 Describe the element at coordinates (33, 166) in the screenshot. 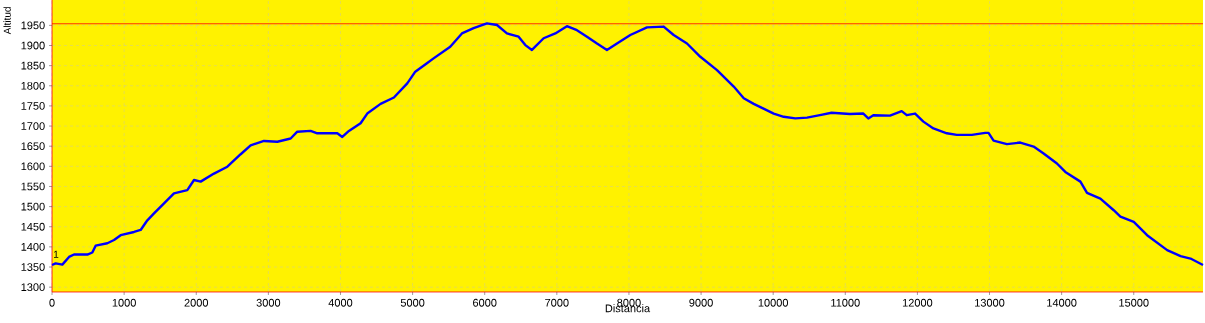

I see `y-tick-label: 1600` at that location.